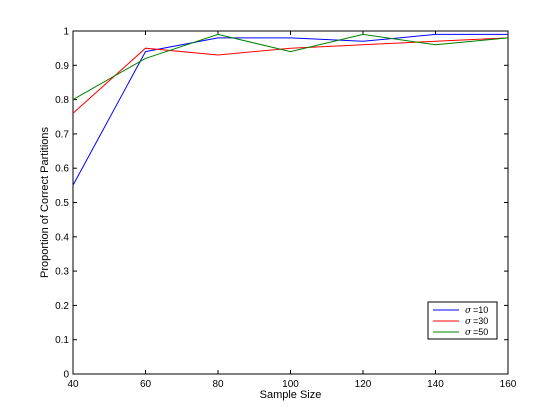 This screenshot has height=420, width=560. What do you see at coordinates (62, 100) in the screenshot?
I see `y-tick-label: 0.8` at bounding box center [62, 100].